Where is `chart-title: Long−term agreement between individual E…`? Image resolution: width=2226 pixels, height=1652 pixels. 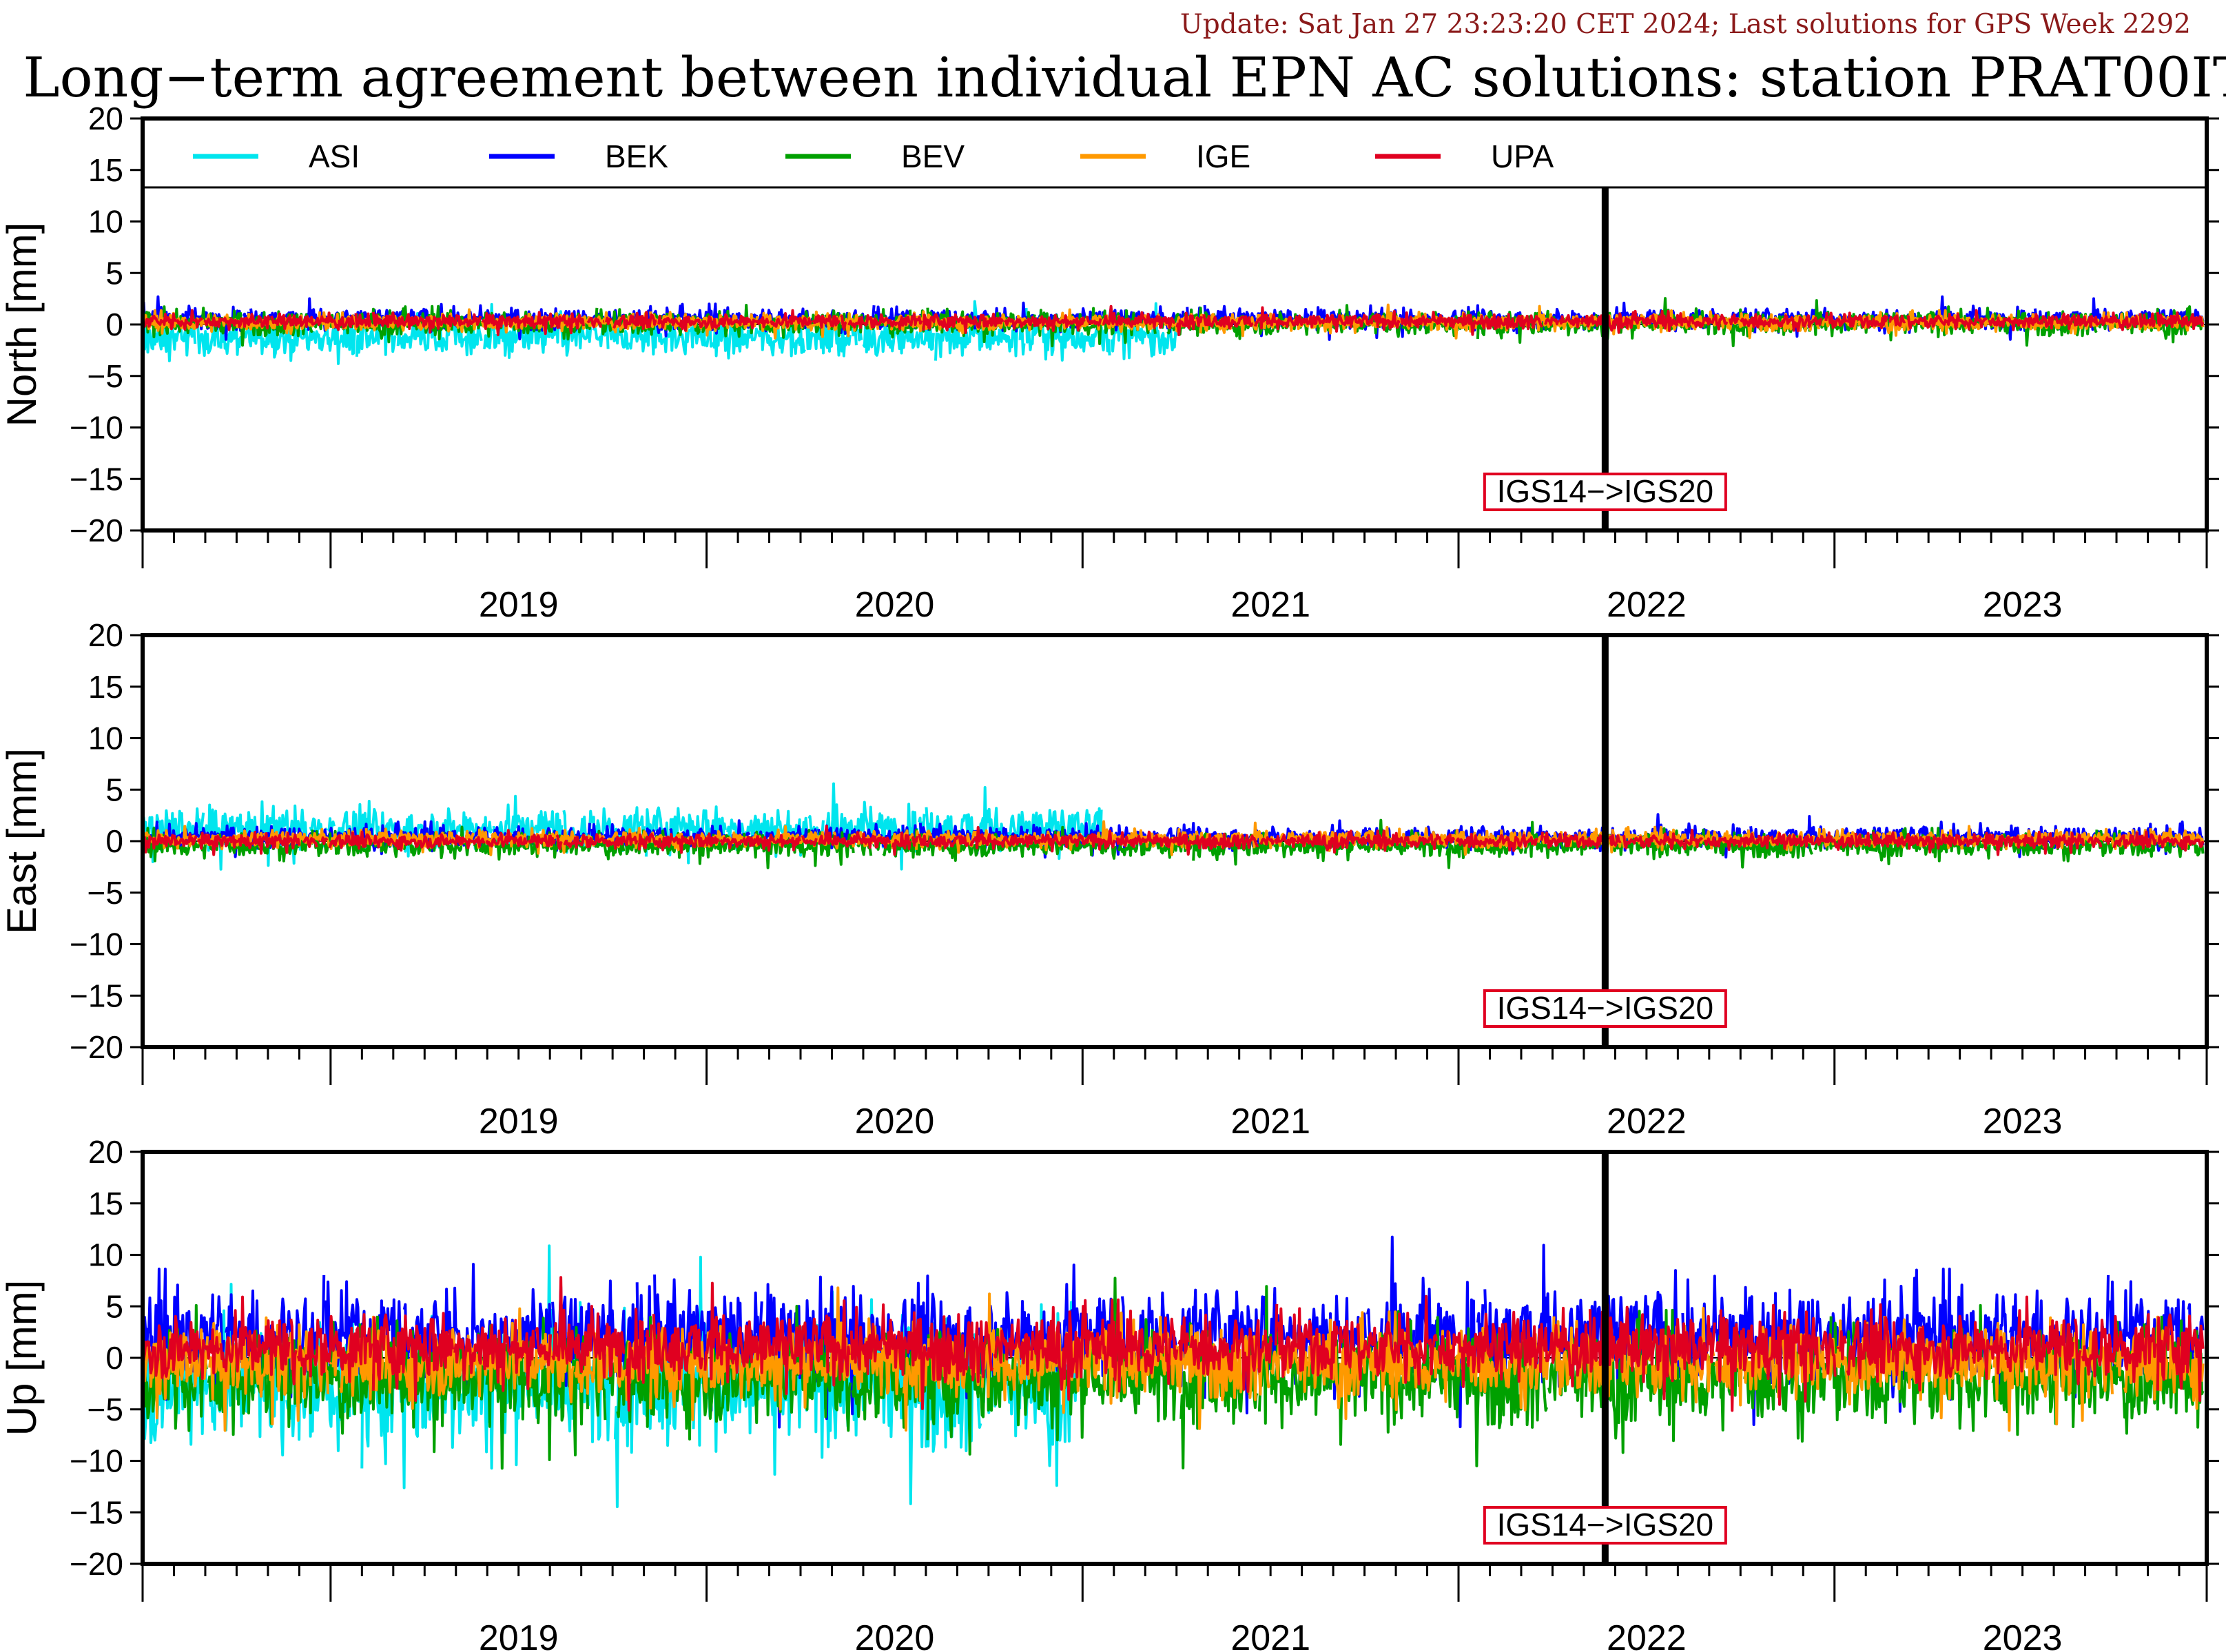
chart-title: Long−term agreement between individual E… is located at coordinates (1124, 77).